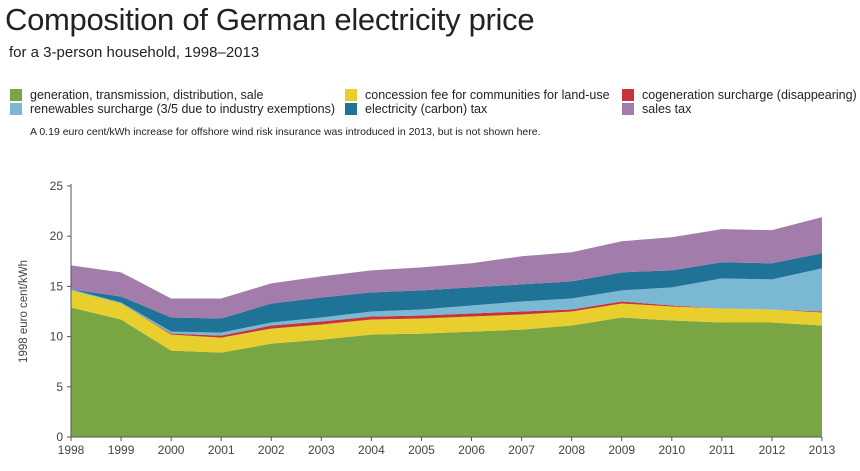 The height and width of the screenshot is (471, 860). Describe the element at coordinates (221, 450) in the screenshot. I see `x-tick-label: 2001` at that location.